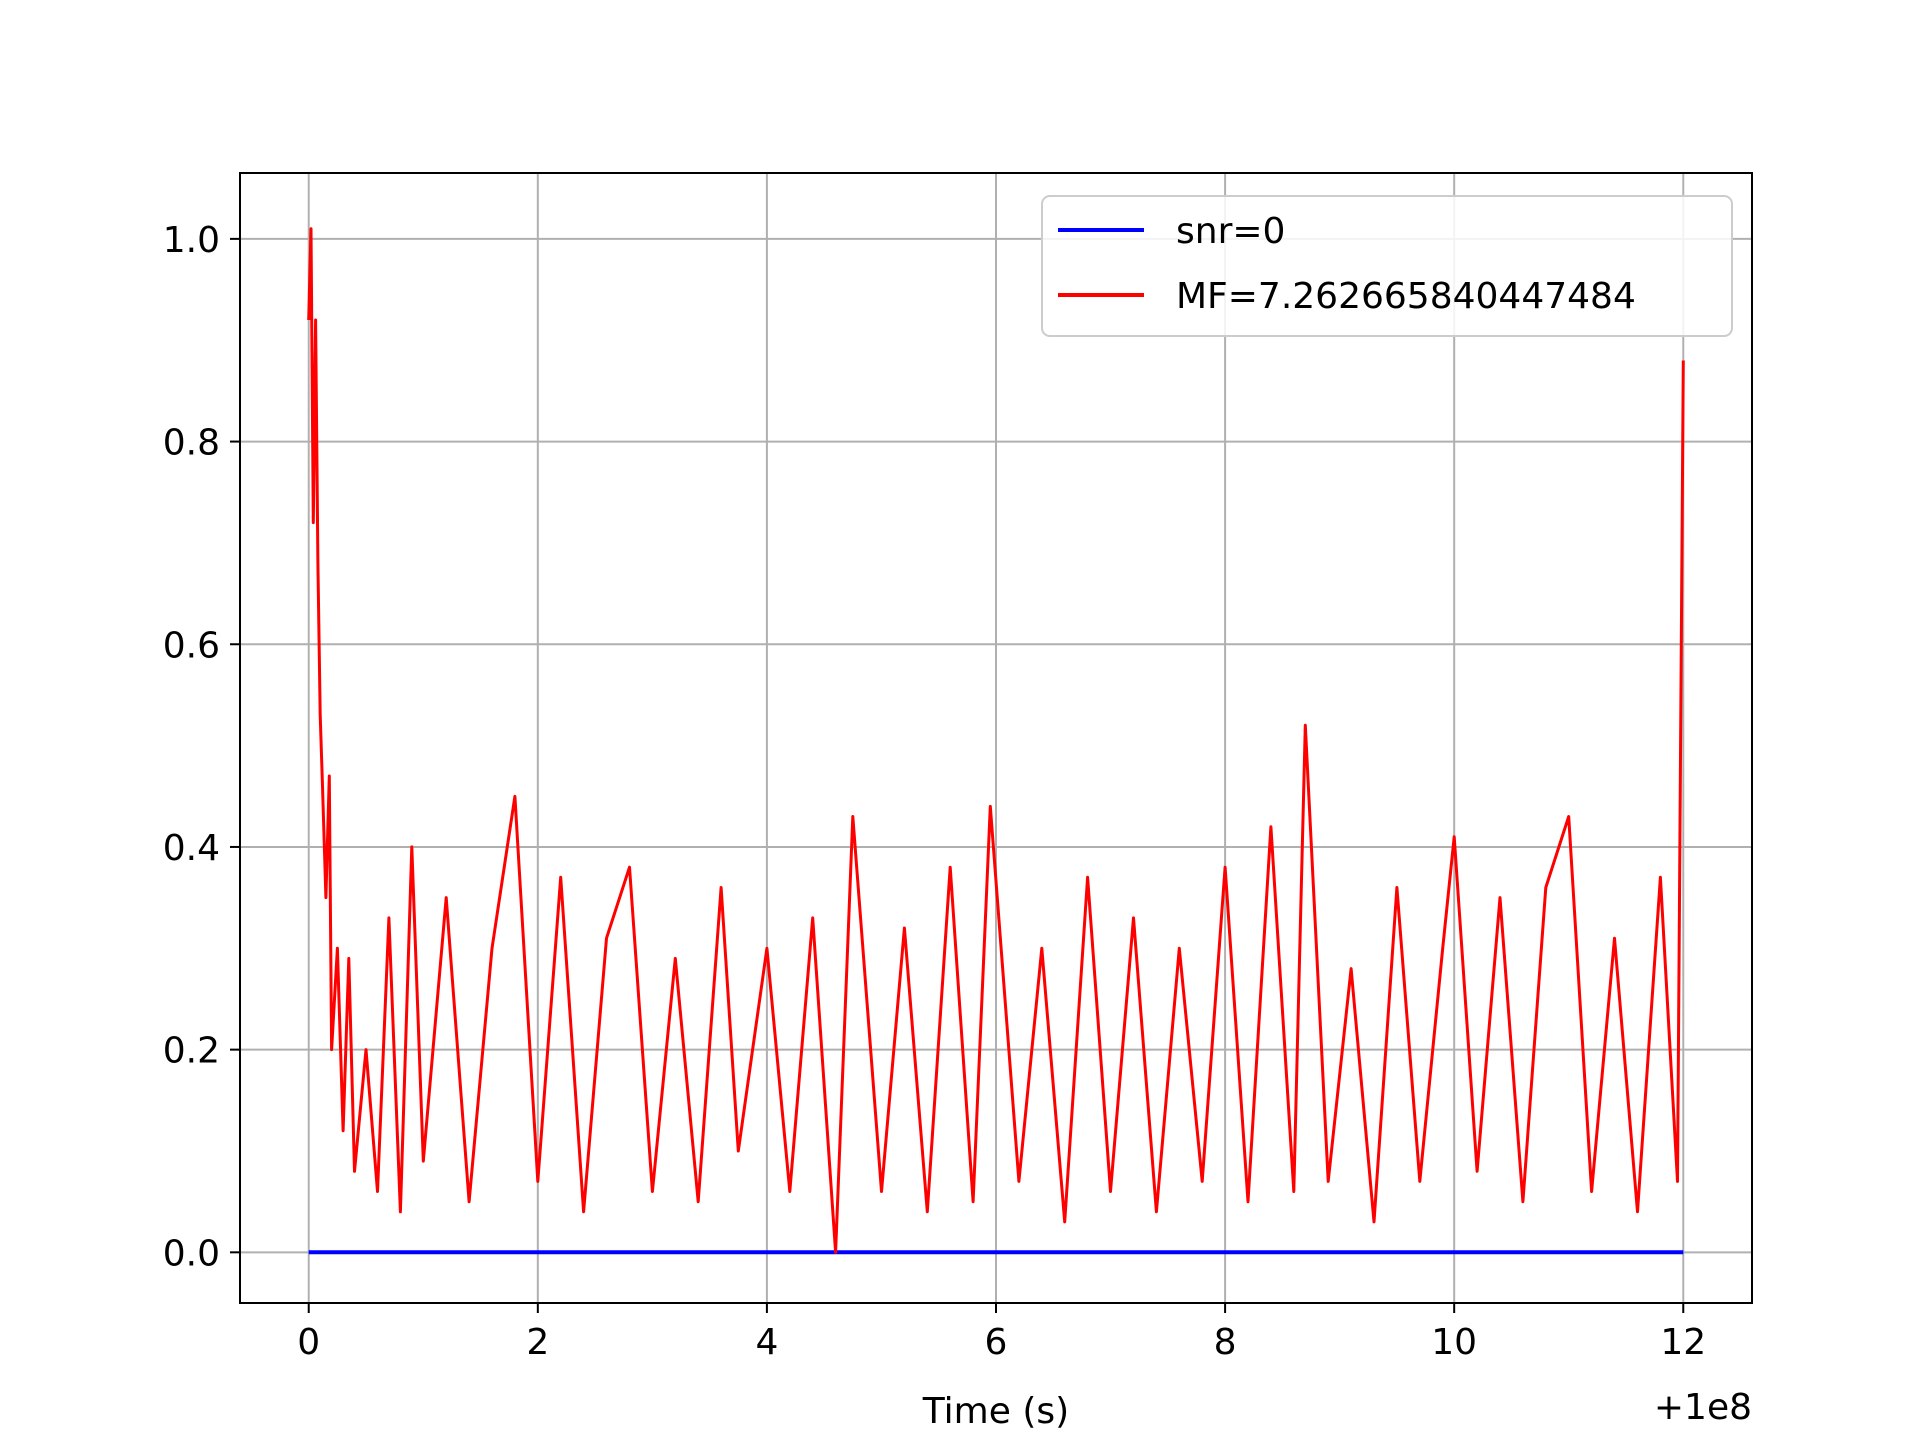 Image resolution: width=1920 pixels, height=1440 pixels. What do you see at coordinates (191, 848) in the screenshot?
I see `y-tick-label: 0.4` at bounding box center [191, 848].